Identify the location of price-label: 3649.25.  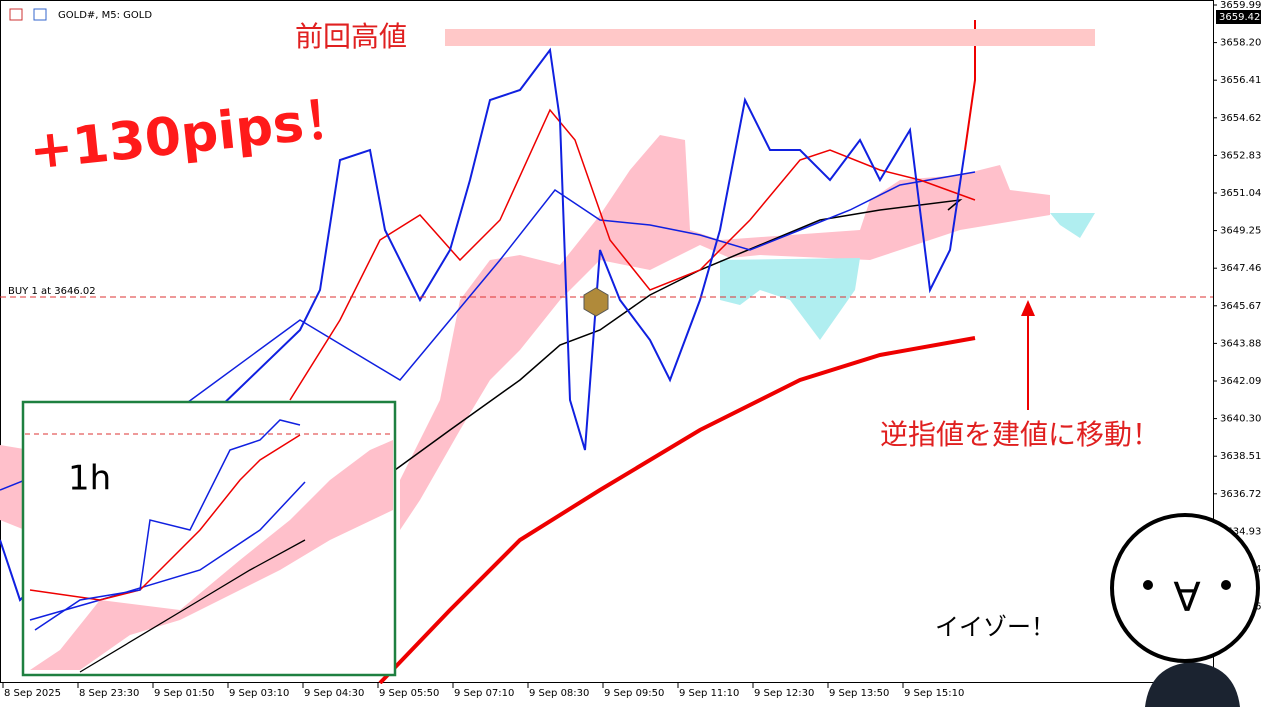
(1240, 231).